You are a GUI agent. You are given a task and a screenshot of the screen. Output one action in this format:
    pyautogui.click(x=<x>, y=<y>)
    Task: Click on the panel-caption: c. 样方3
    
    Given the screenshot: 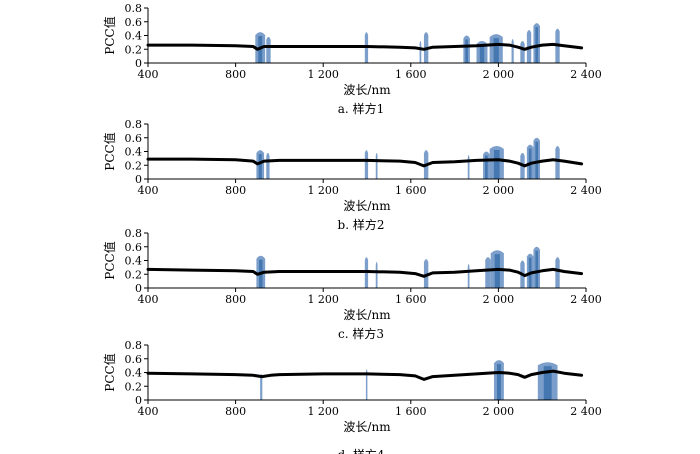 What is the action you would take?
    pyautogui.click(x=361, y=333)
    